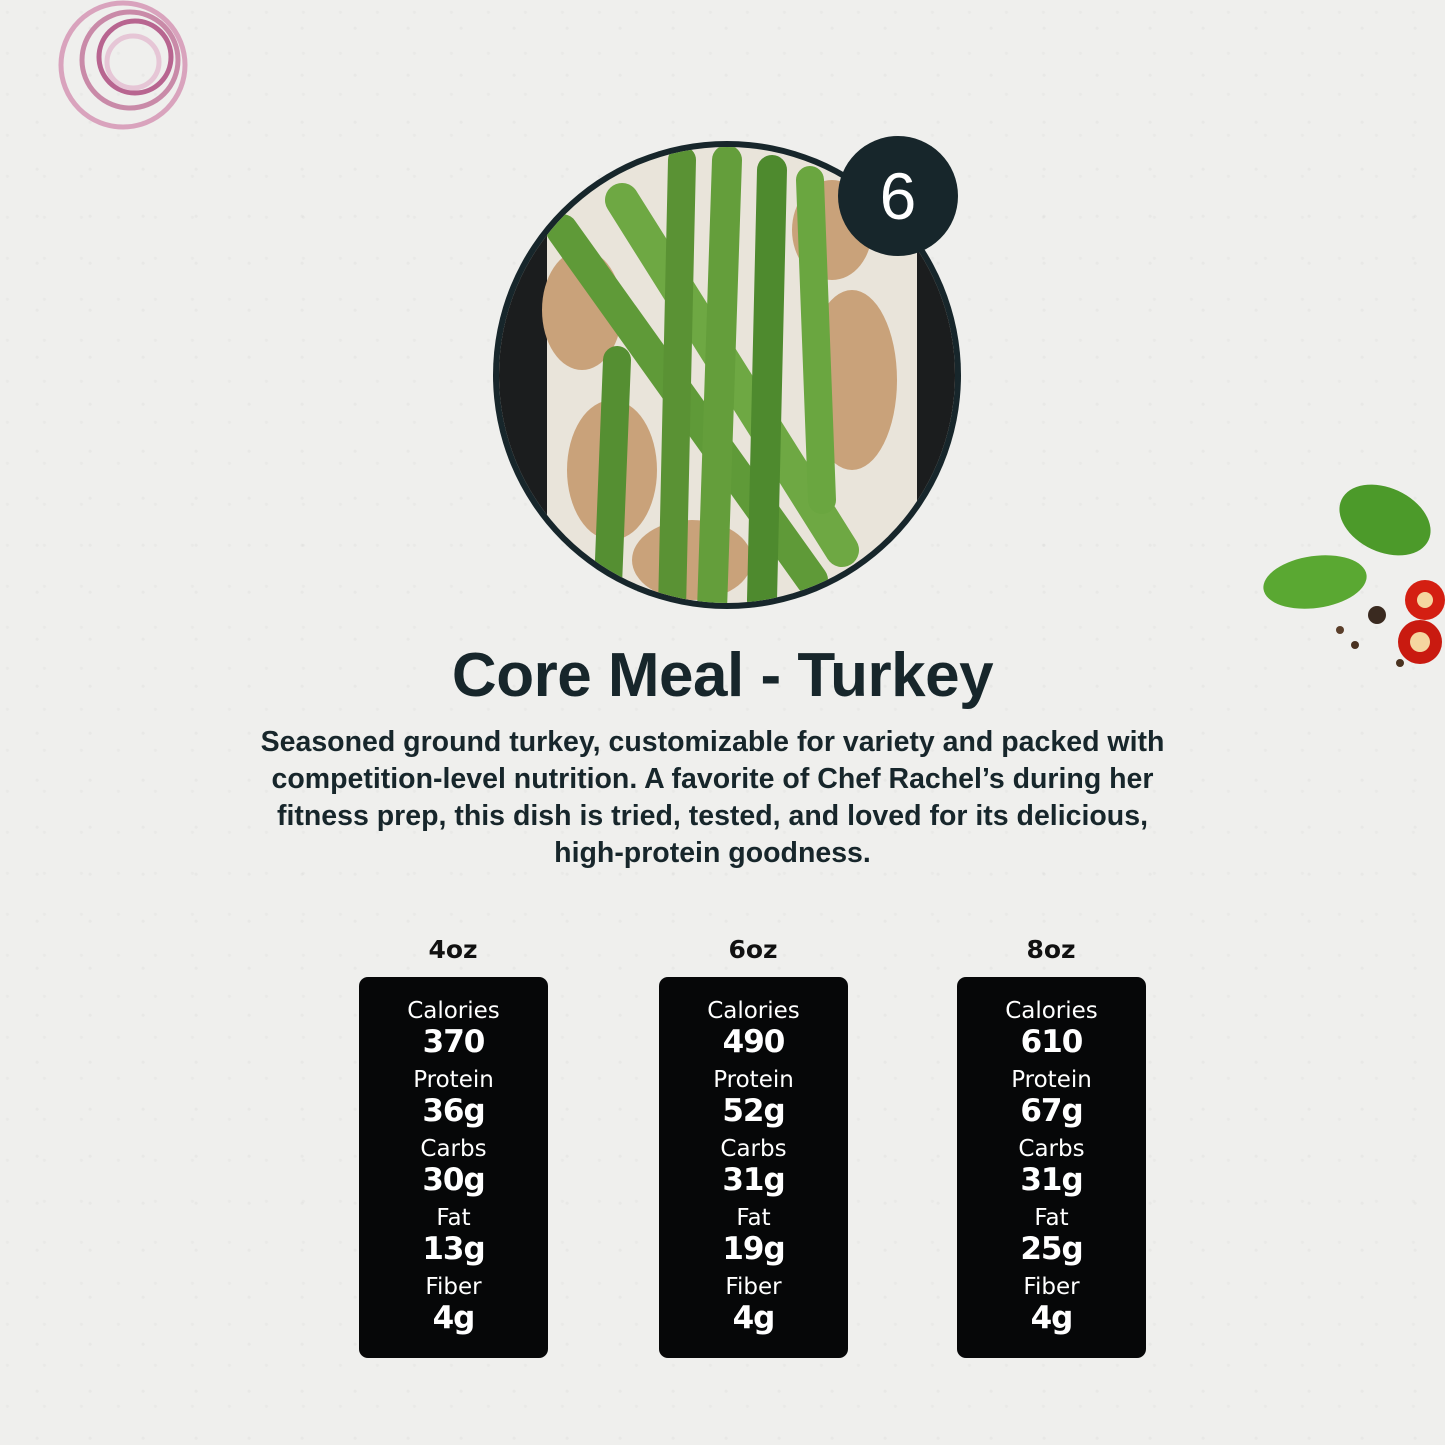  What do you see at coordinates (123, 65) in the screenshot?
I see `onion-rings-decoration` at bounding box center [123, 65].